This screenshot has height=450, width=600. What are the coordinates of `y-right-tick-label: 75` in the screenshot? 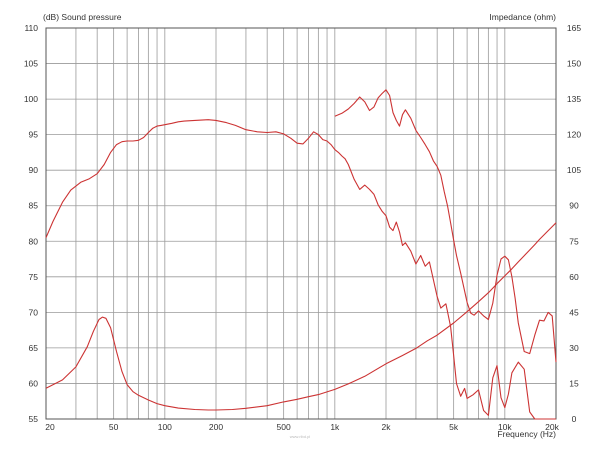 It's located at (574, 241).